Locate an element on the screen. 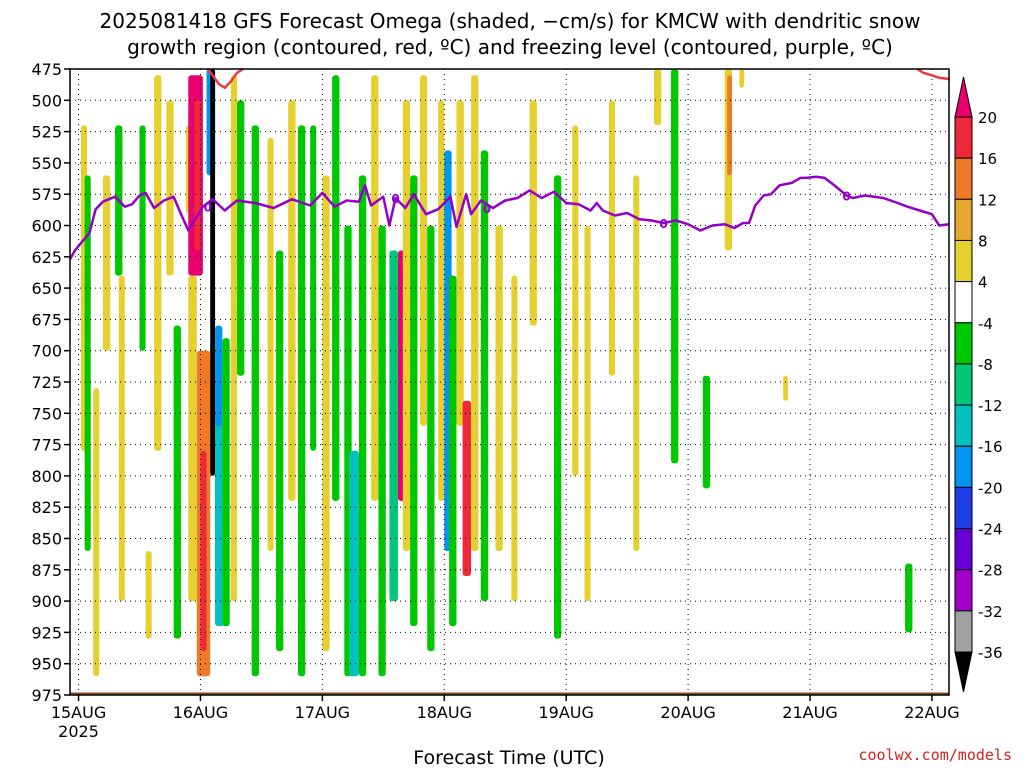 The image size is (1024, 768). colorbar-label-4: 4 is located at coordinates (983, 283).